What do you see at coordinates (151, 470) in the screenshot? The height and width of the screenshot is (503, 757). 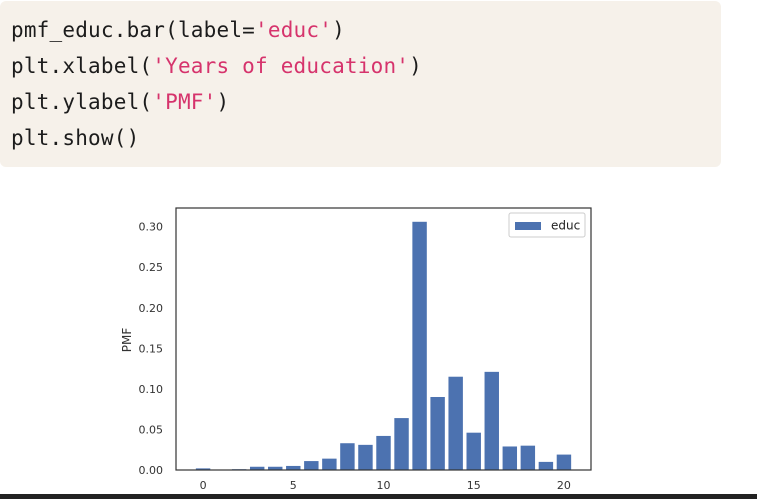 I see `y-tick-label: 0.00` at bounding box center [151, 470].